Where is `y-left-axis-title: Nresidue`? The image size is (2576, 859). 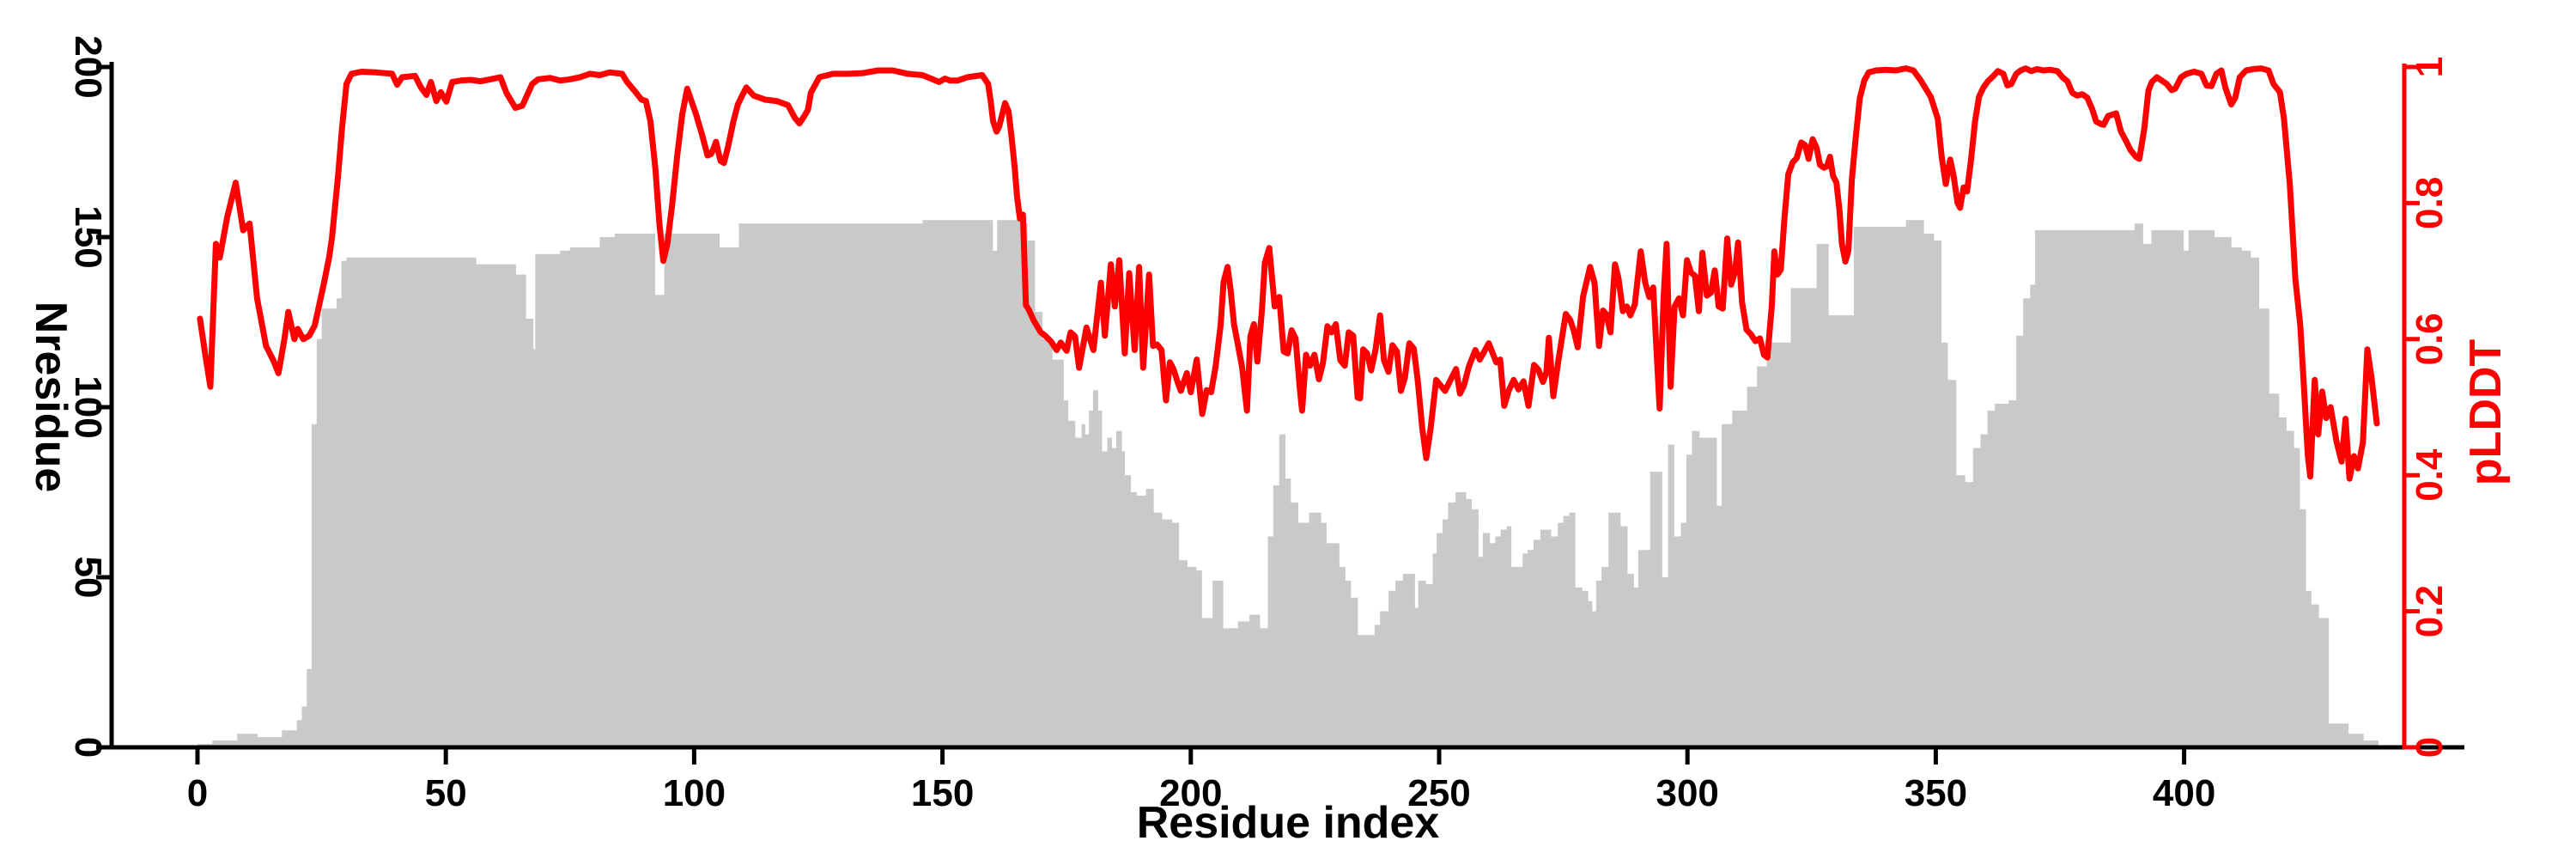
y-left-axis-title: Nresidue is located at coordinates (51, 398).